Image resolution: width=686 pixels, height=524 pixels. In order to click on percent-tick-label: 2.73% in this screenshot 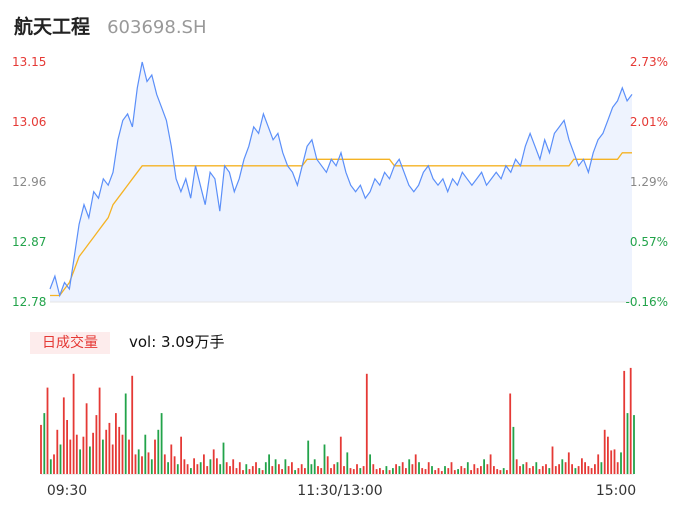, I will do `click(649, 62)`.